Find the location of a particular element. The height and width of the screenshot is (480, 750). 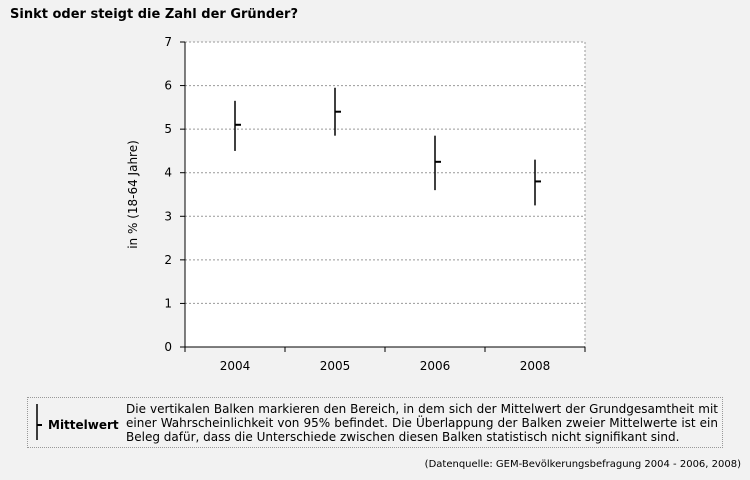

x-tick-label: 2008 is located at coordinates (535, 366).